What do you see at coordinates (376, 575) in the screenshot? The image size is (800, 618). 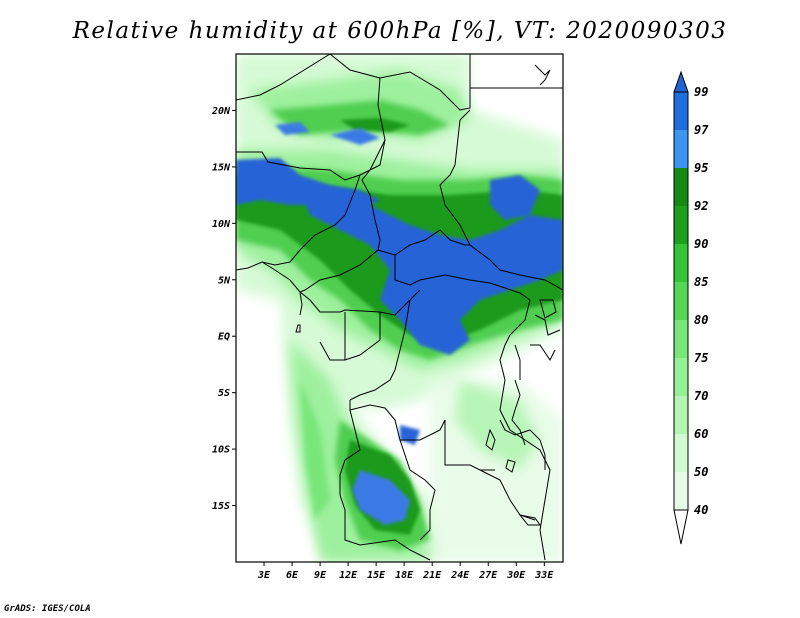 I see `lon-tick-label: 15E` at bounding box center [376, 575].